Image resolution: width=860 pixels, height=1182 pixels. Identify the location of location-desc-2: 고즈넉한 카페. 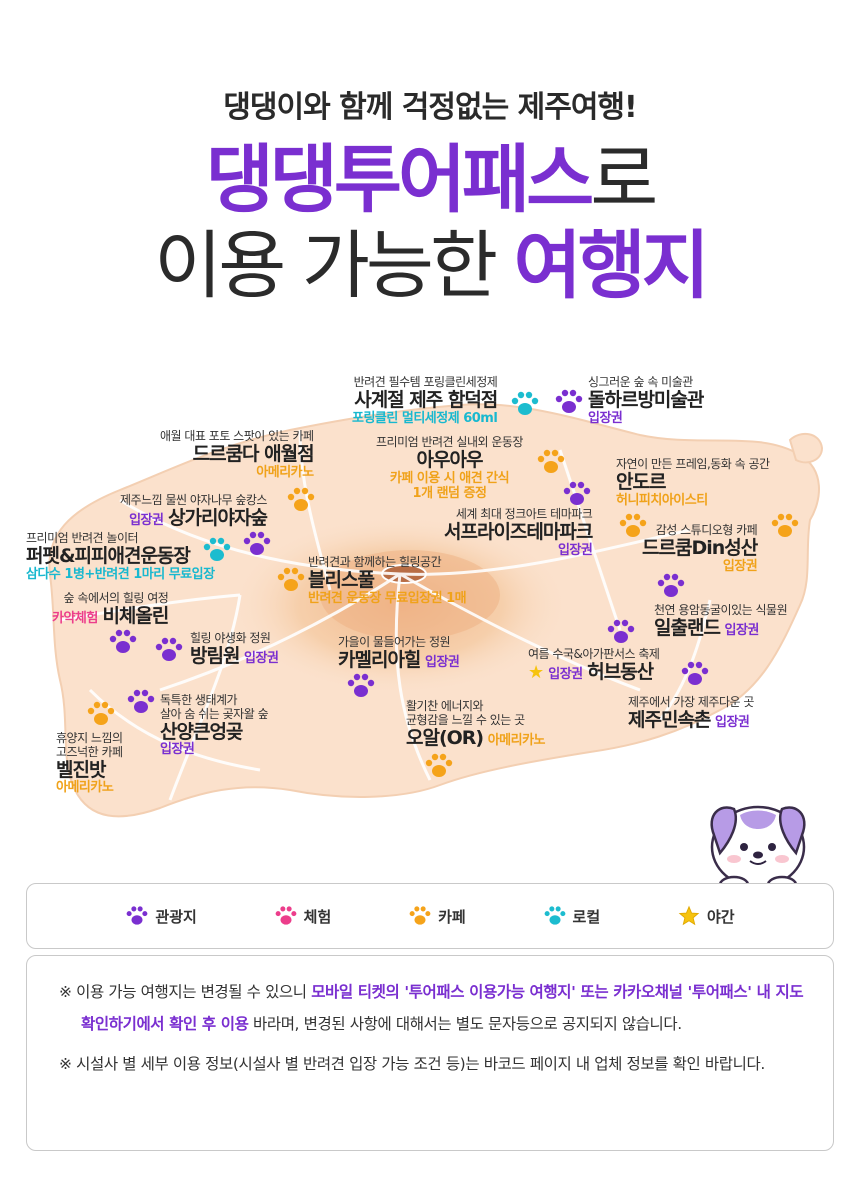
(89, 751).